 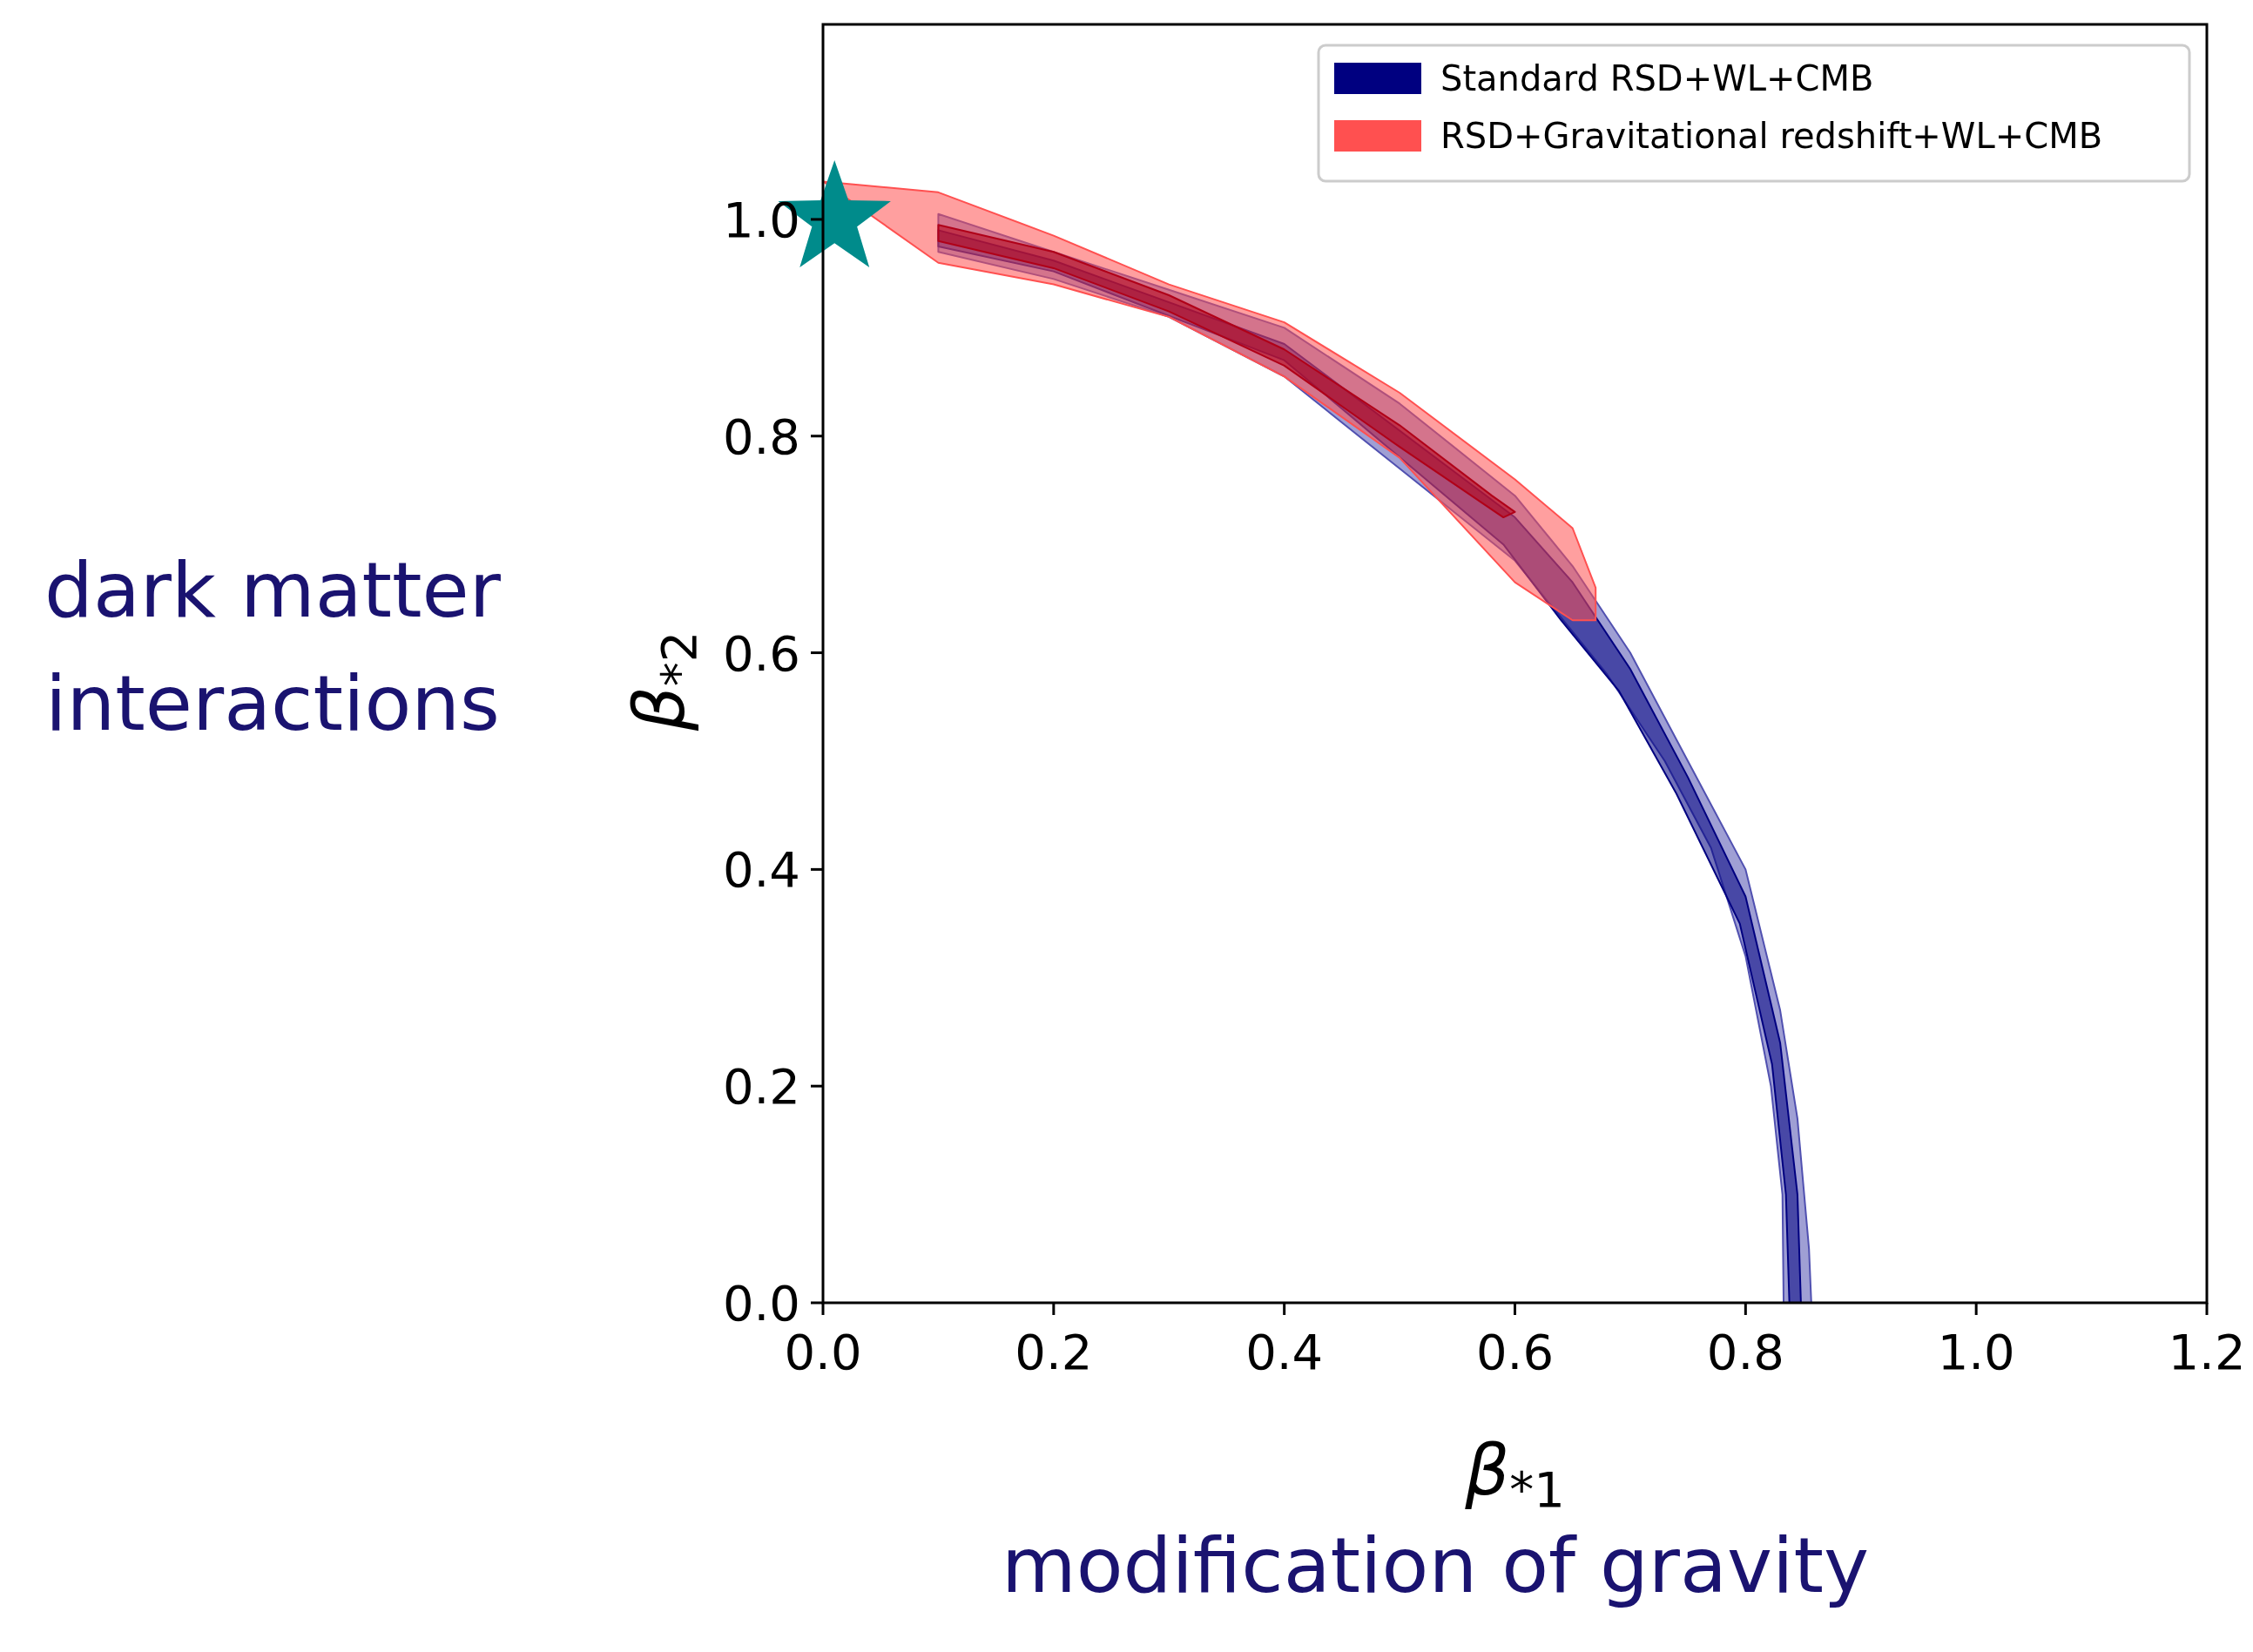 I want to click on legend-label: RSD+Gravitational redshift+WL+CMB, so click(x=1771, y=136).